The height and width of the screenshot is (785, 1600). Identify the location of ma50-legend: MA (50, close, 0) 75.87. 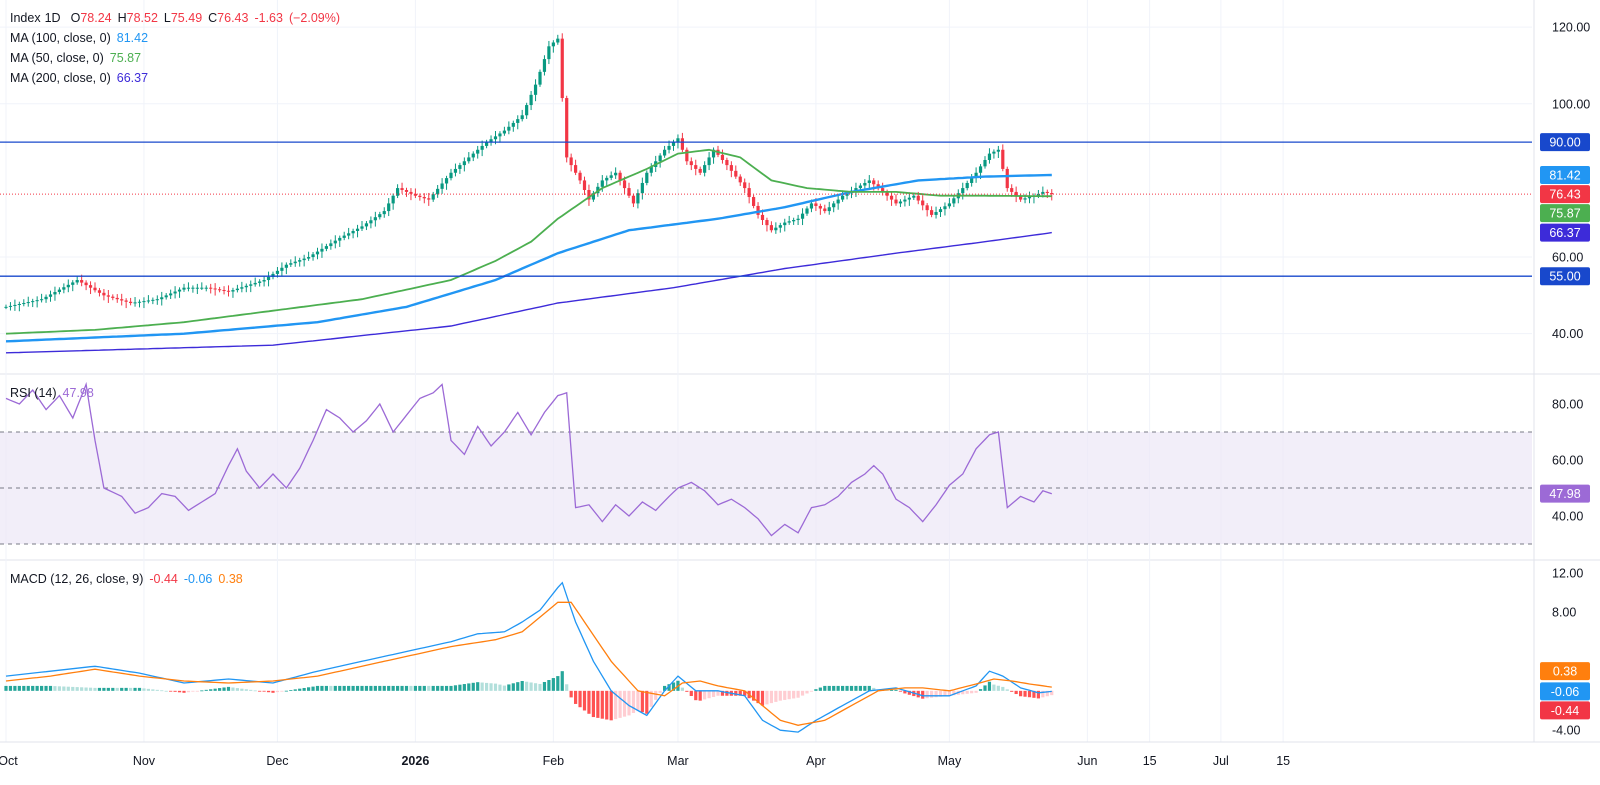
(78, 58).